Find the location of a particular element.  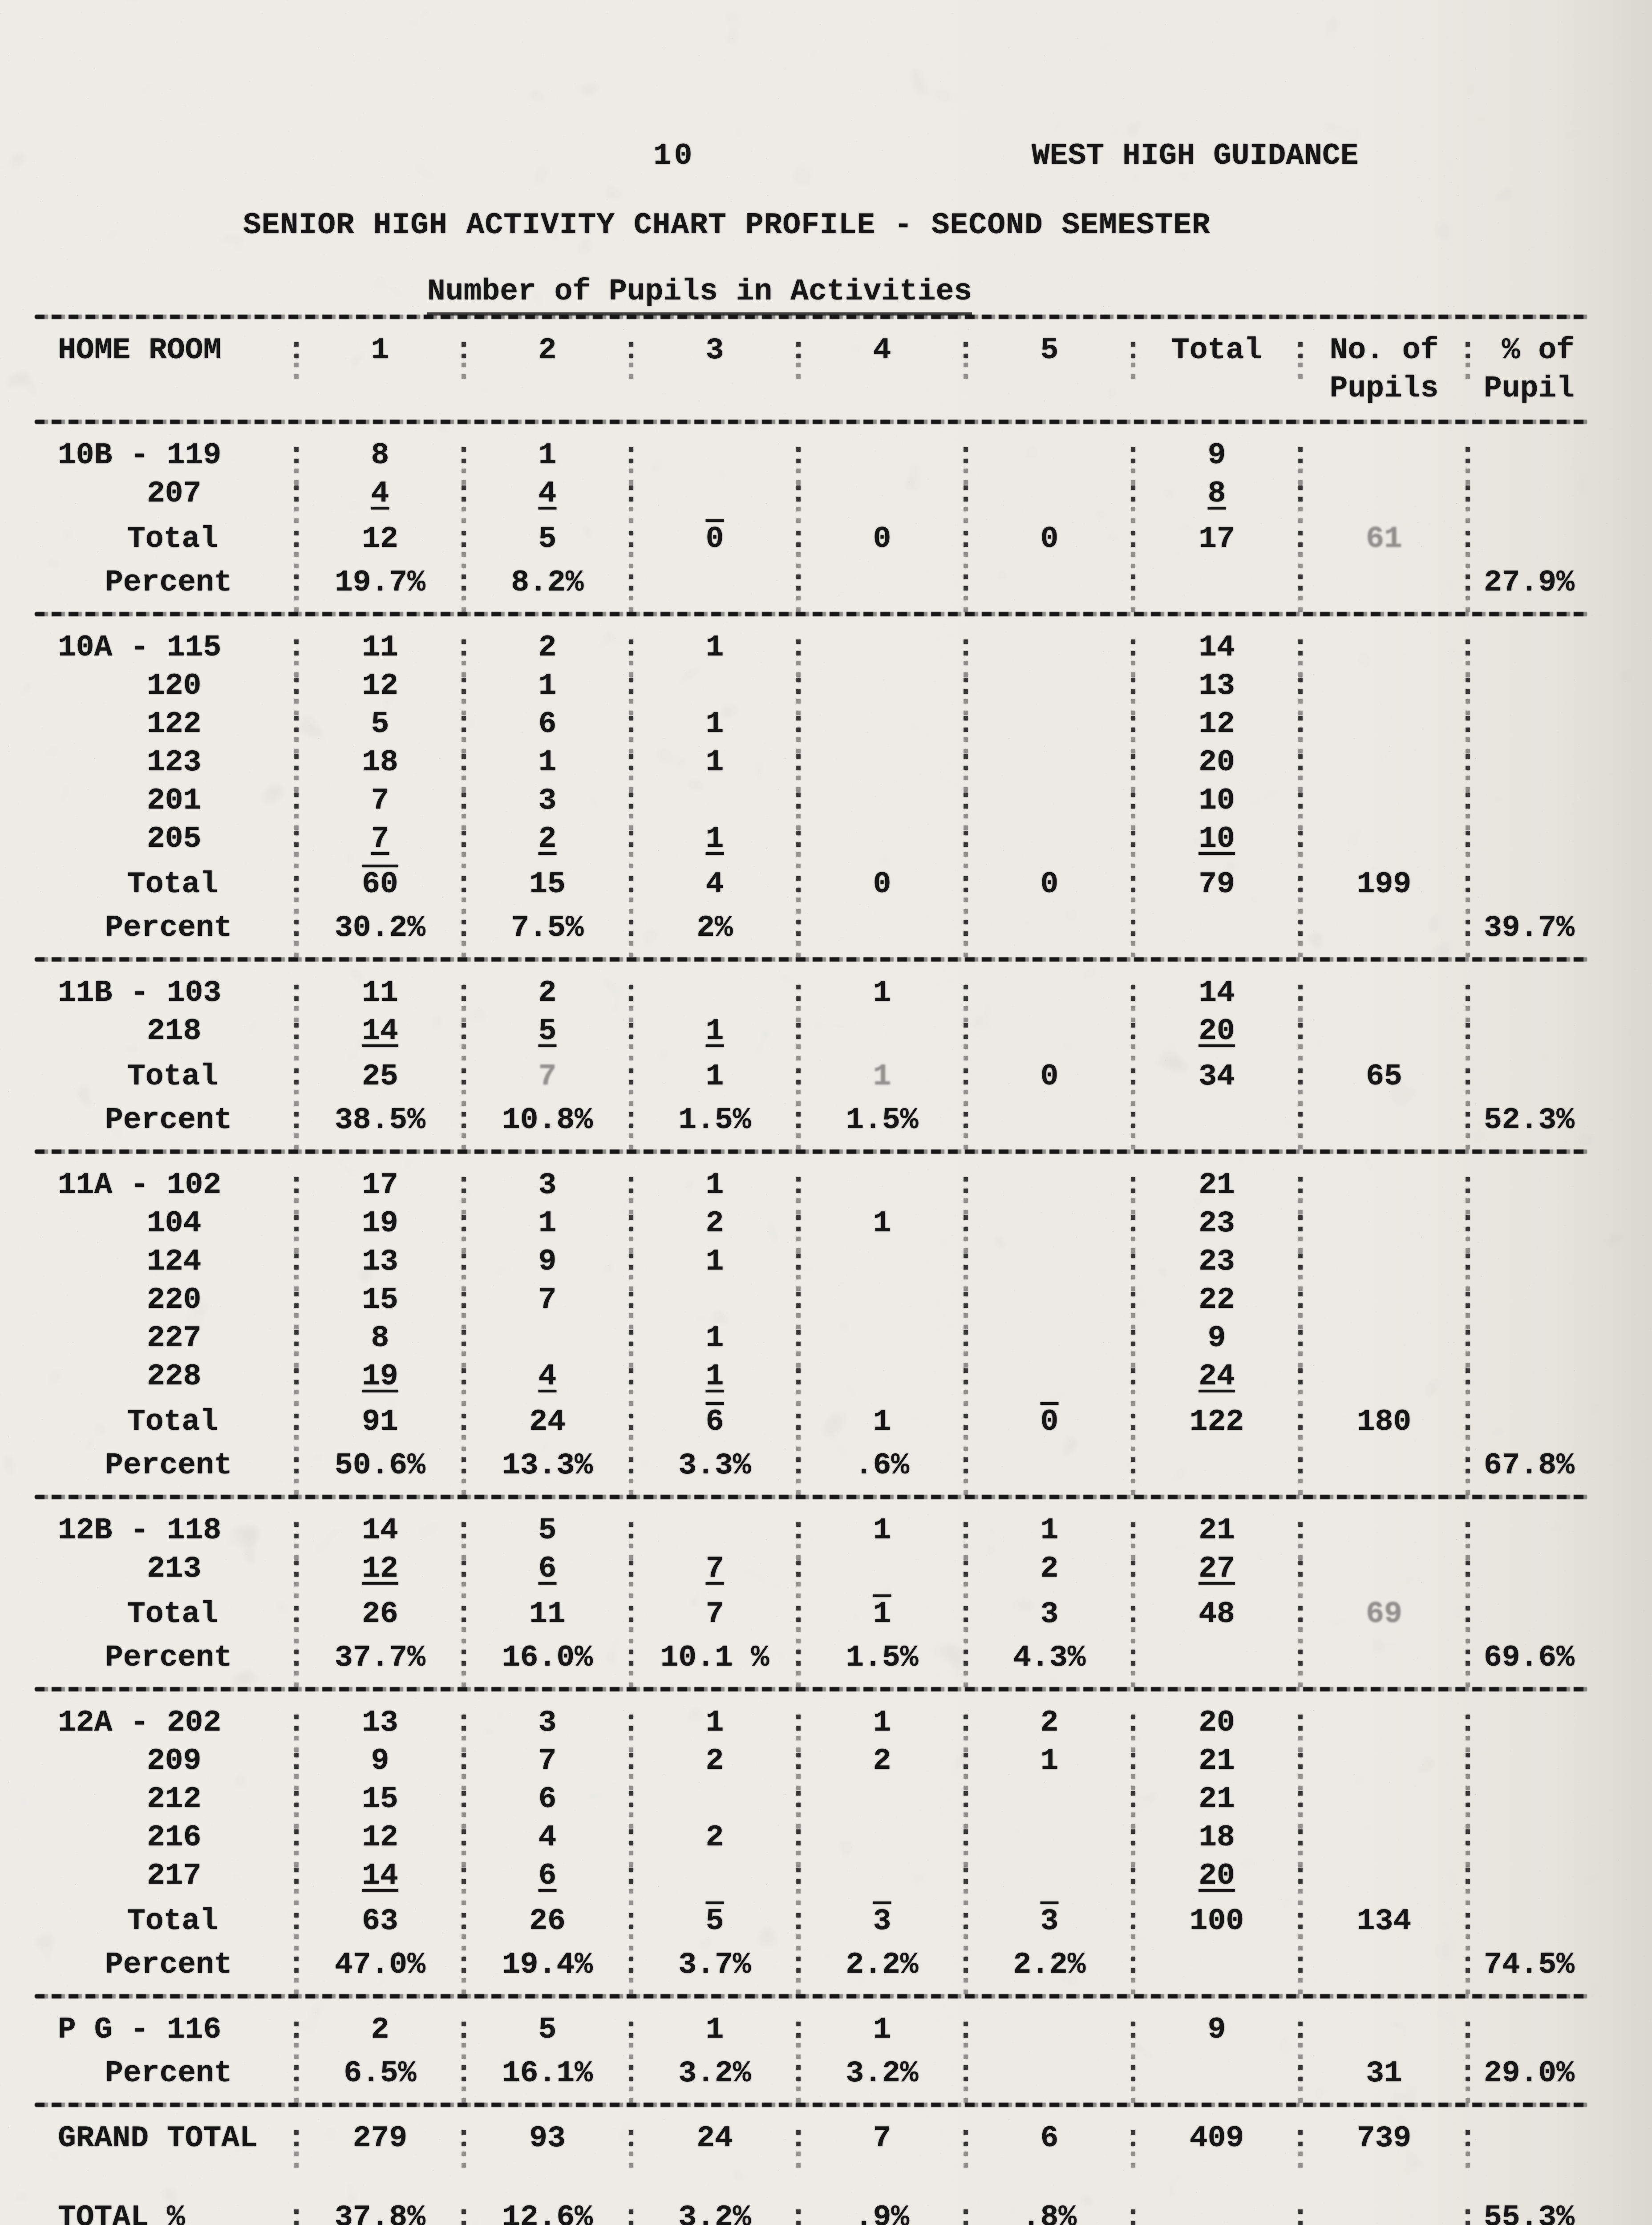

cell-activity-1: 8 is located at coordinates (380, 1338).